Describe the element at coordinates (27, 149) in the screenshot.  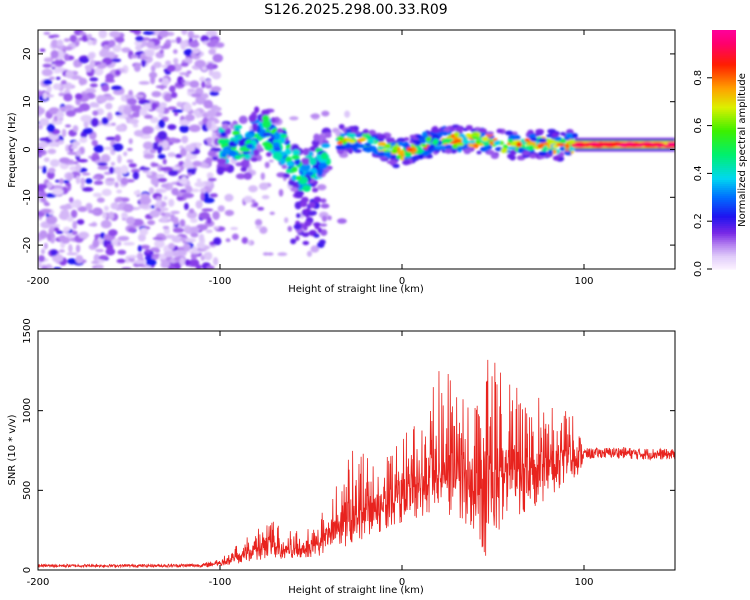
I see `y-tick-label: 0` at that location.